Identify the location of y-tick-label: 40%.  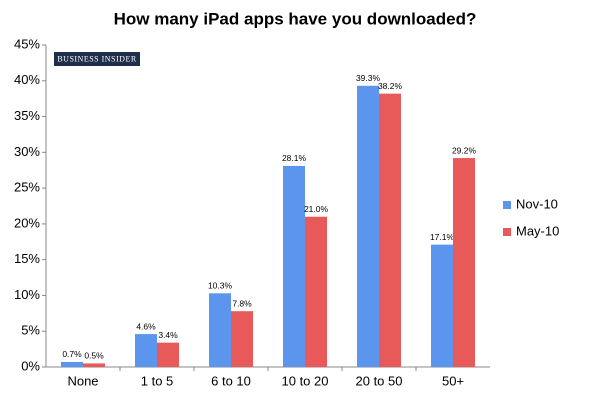
(27, 79).